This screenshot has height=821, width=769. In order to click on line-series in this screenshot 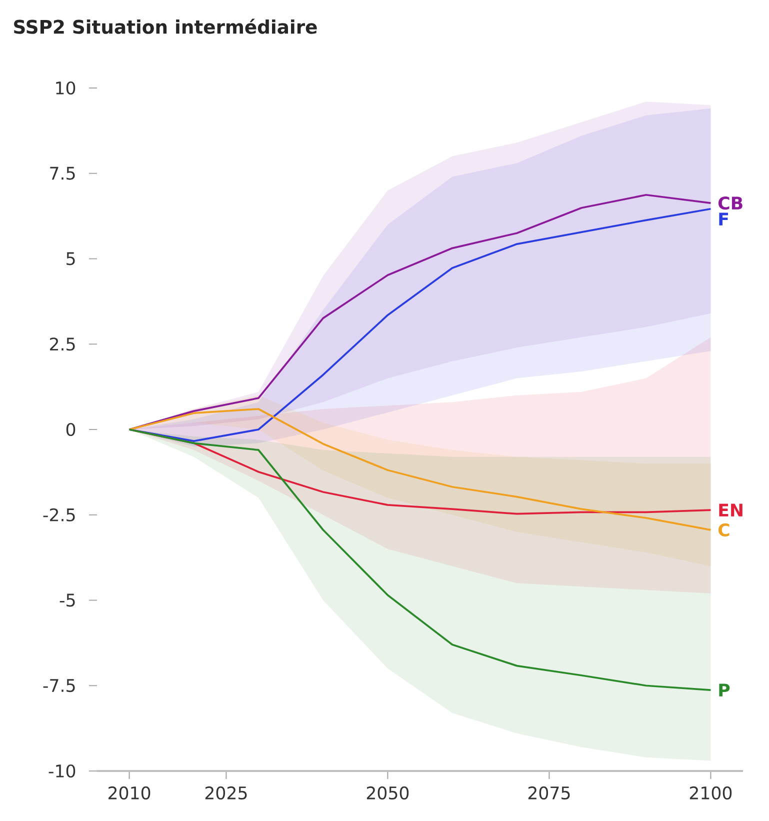, I will do `click(420, 469)`.